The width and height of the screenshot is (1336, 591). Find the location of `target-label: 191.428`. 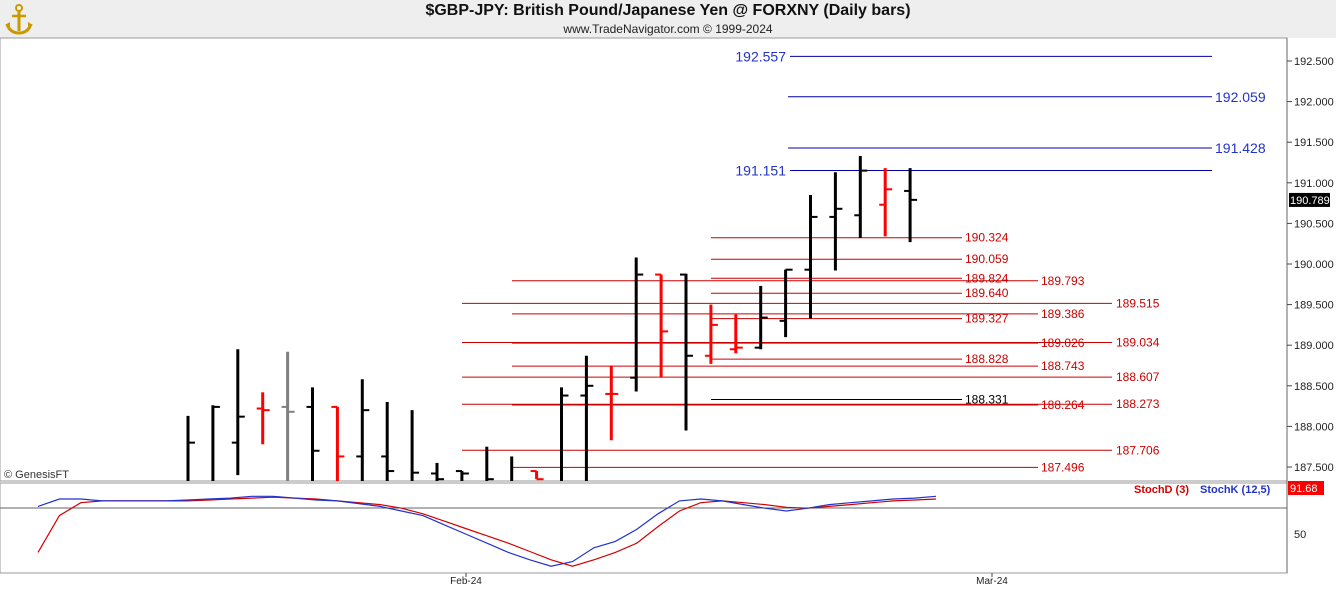

target-label: 191.428 is located at coordinates (1240, 148).